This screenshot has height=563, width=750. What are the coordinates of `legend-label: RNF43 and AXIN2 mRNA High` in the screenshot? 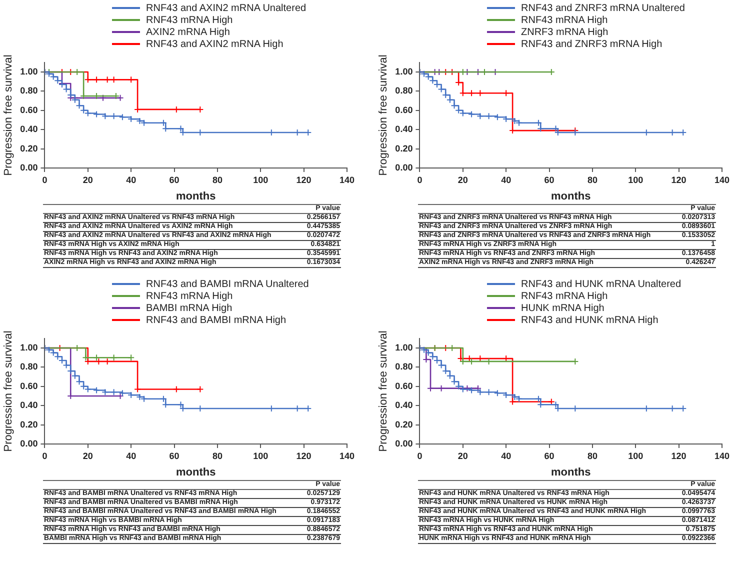 It's located at (215, 44).